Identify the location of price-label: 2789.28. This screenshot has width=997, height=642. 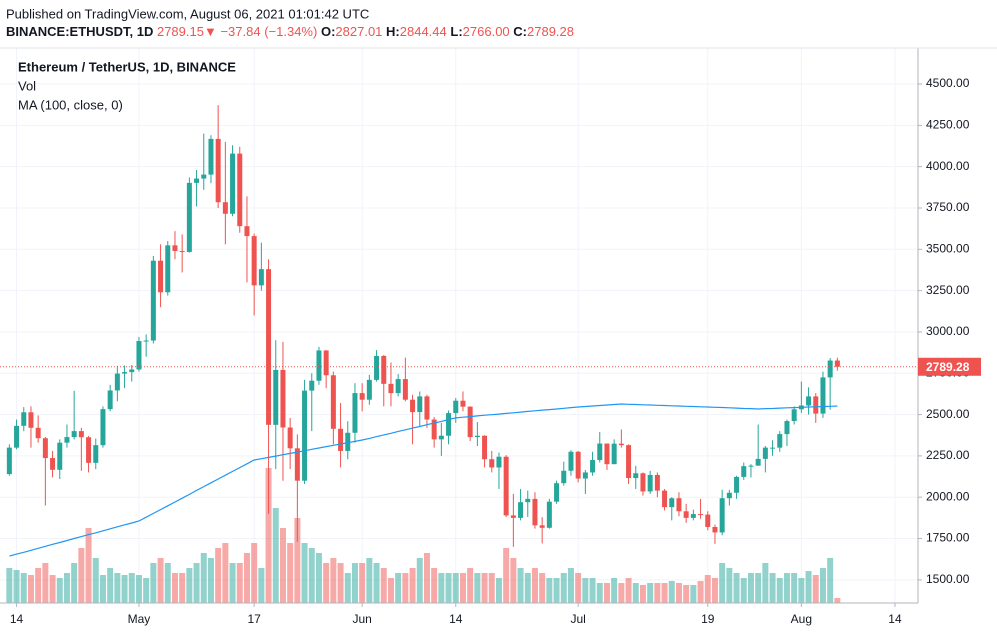
(948, 367).